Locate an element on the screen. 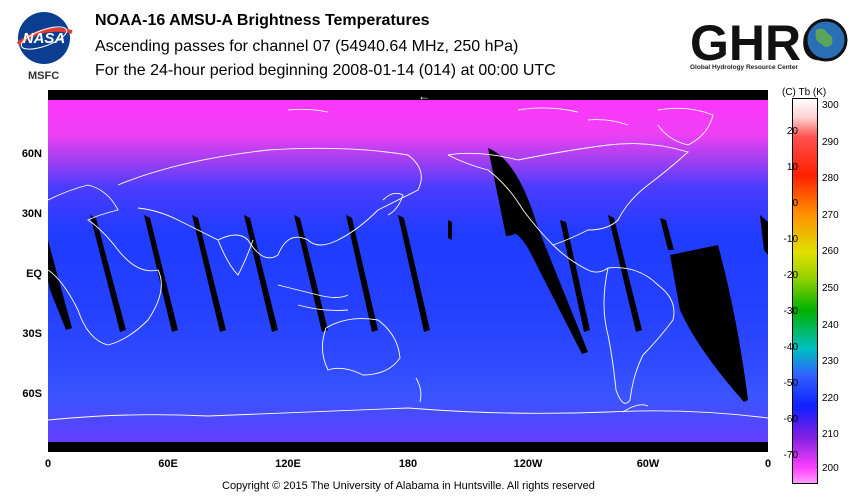  coastline-indonesia is located at coordinates (313, 297).